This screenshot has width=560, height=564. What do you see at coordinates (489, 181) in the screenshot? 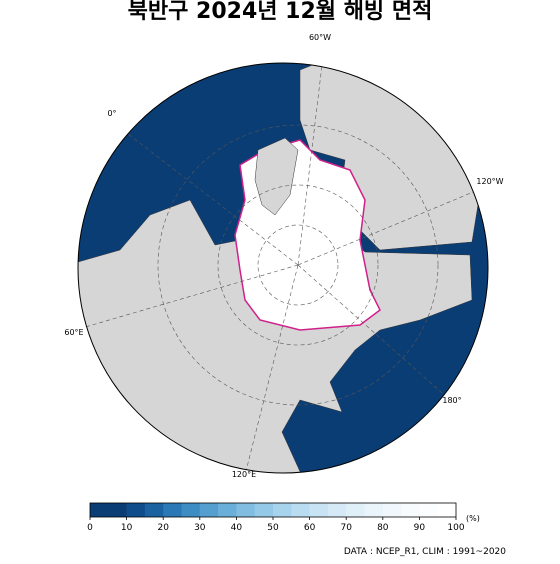
I see `lon-label: 120°W` at bounding box center [489, 181].